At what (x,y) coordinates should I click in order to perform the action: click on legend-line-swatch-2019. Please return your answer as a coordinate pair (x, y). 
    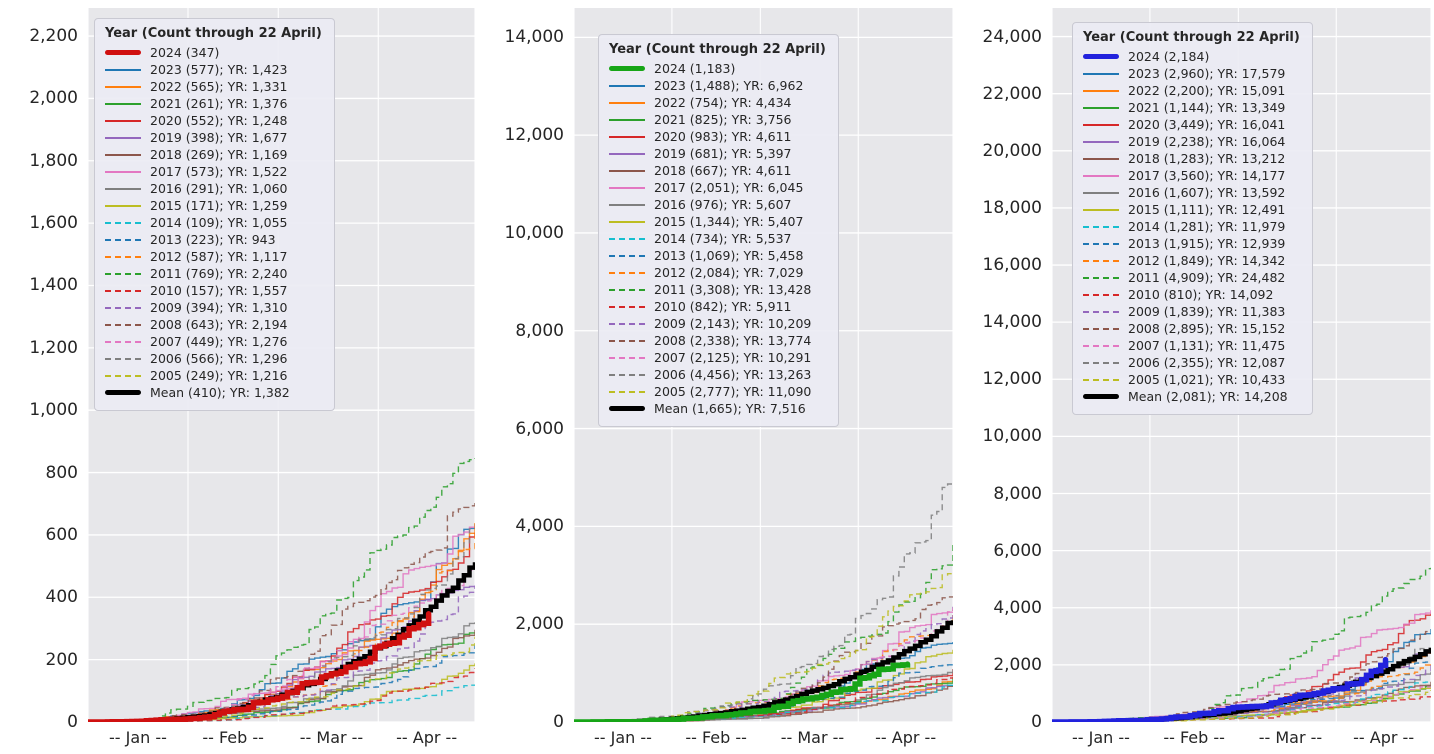
    Looking at the image, I should click on (123, 137).